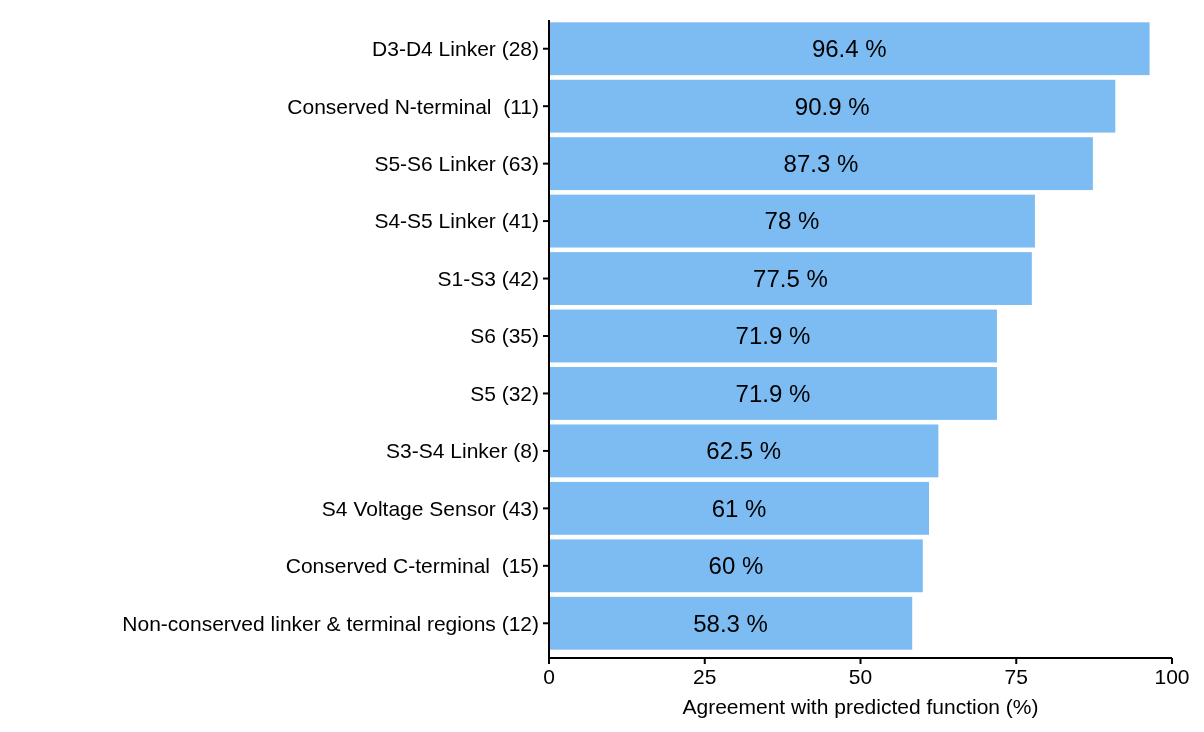 The width and height of the screenshot is (1204, 732). What do you see at coordinates (412, 566) in the screenshot?
I see `y-tick-label: Conserved C-terminal (15)` at bounding box center [412, 566].